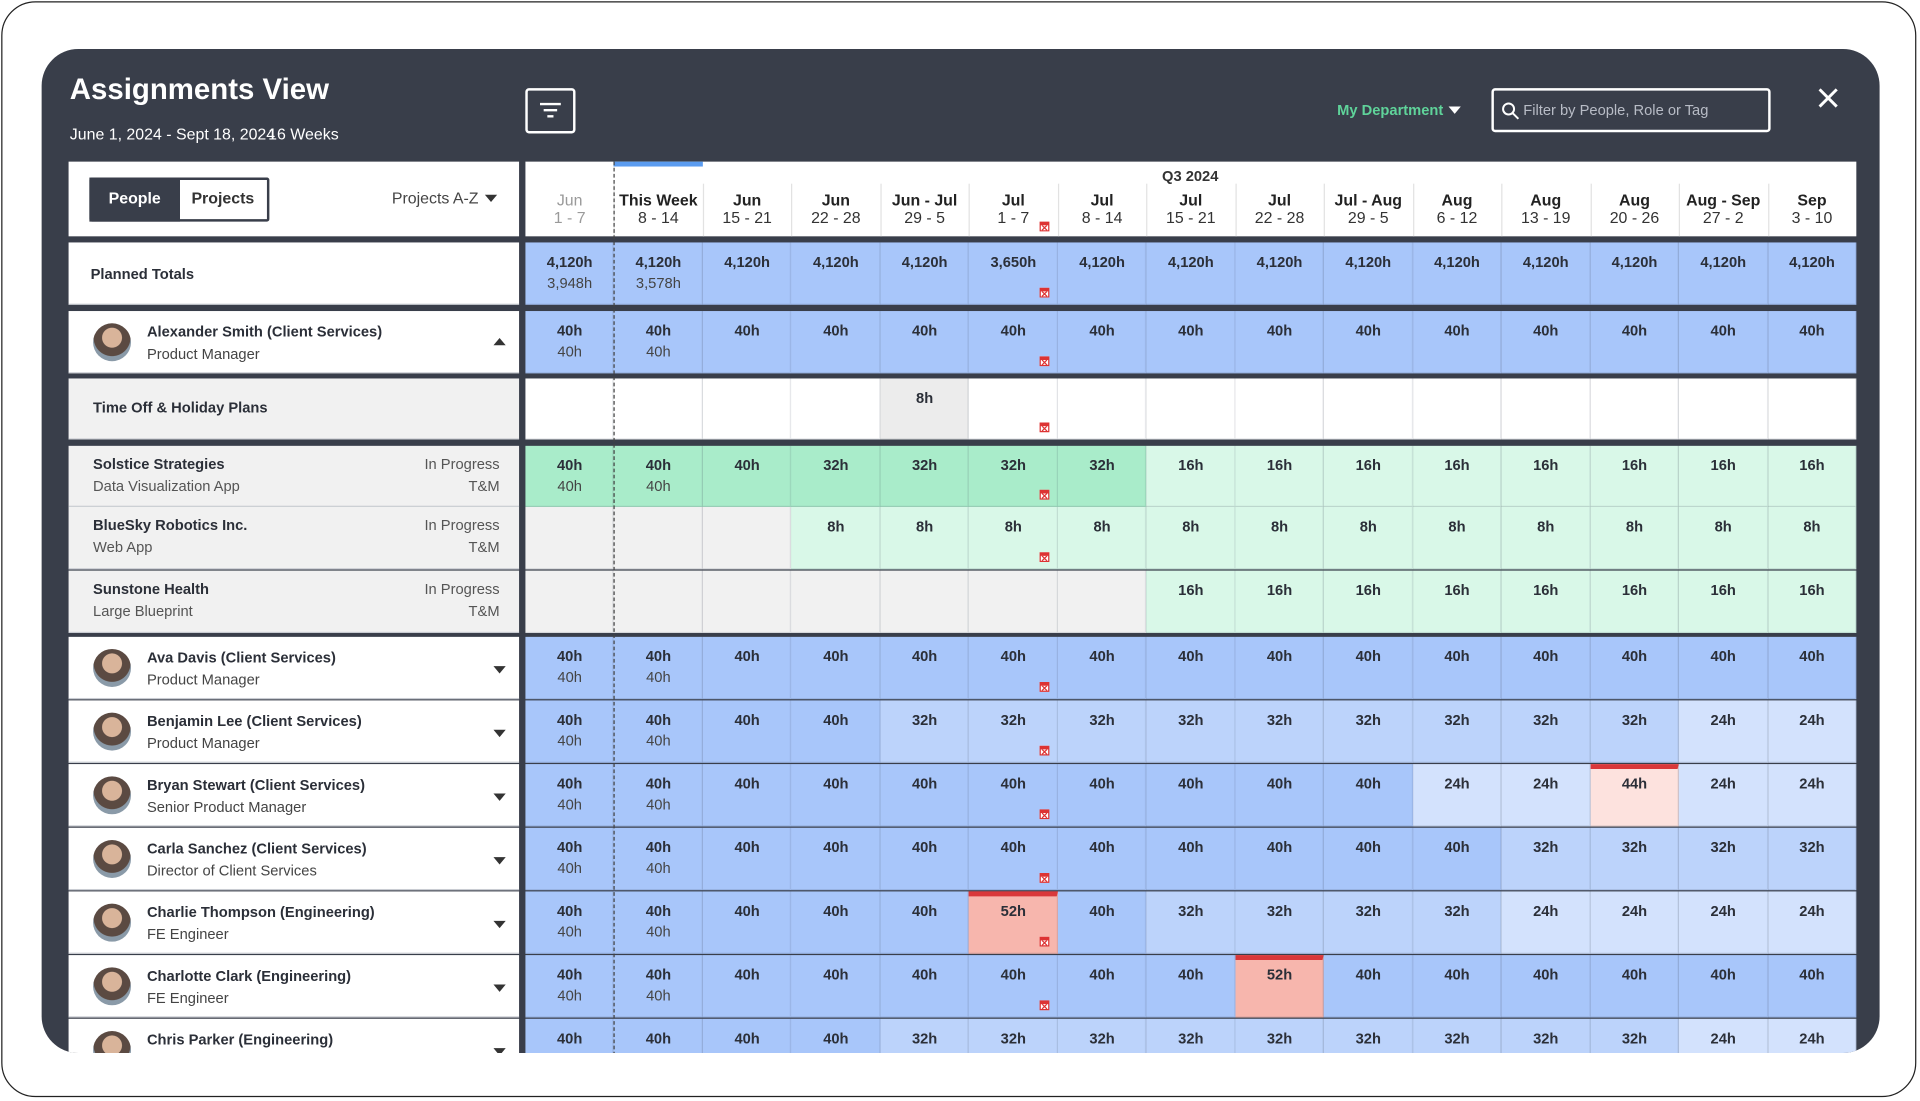 The height and width of the screenshot is (1101, 1920). Describe the element at coordinates (484, 547) in the screenshot. I see `billing-type: T&M` at that location.